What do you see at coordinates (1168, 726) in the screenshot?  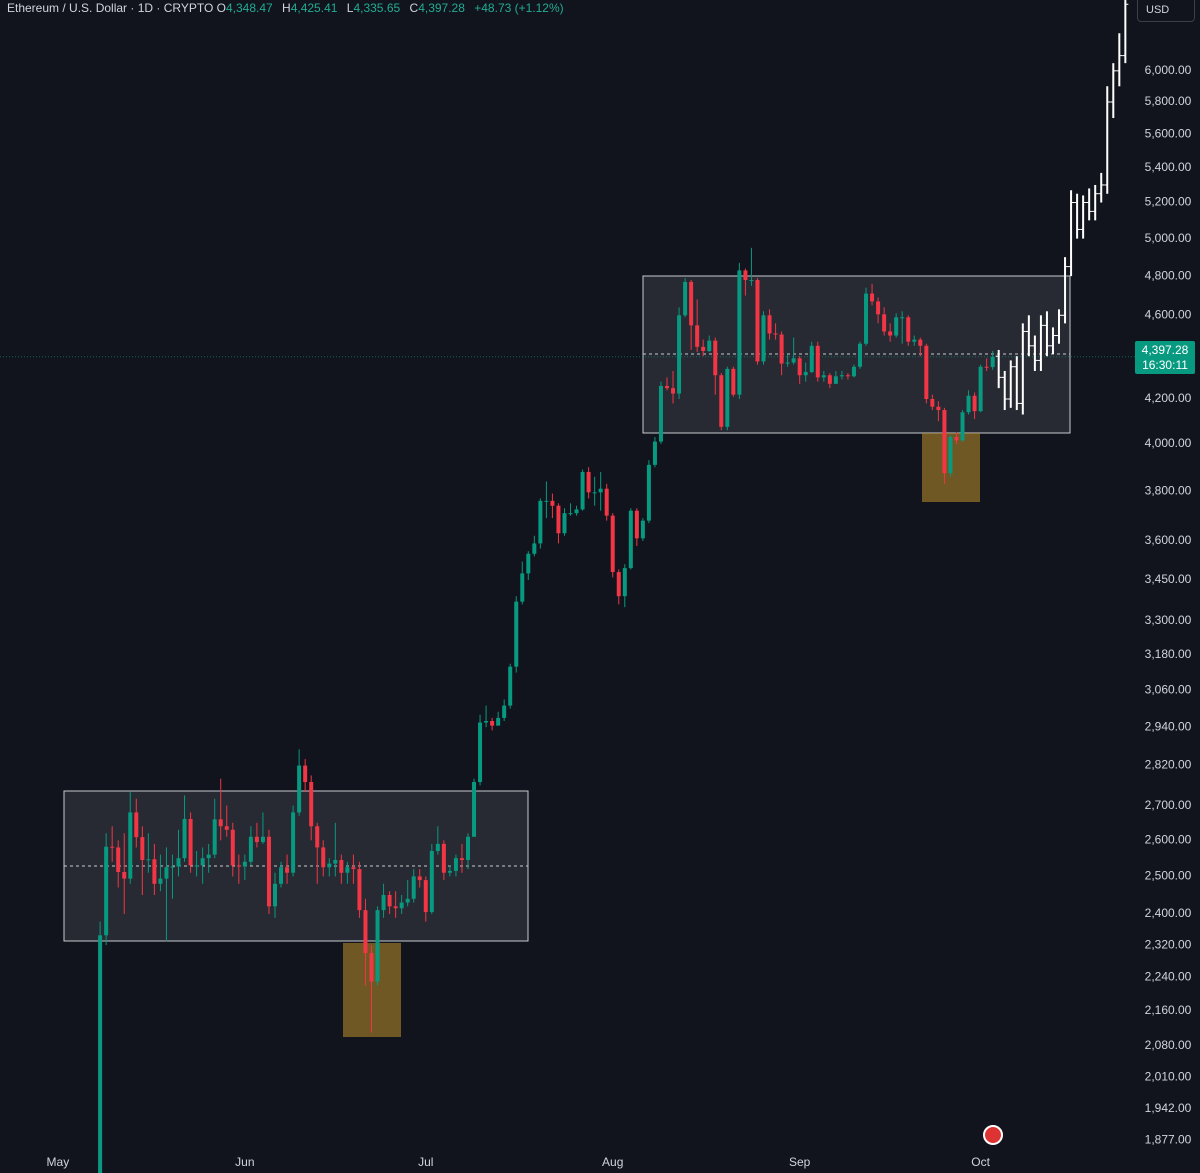 I see `y-tick-label: 2,940.00` at bounding box center [1168, 726].